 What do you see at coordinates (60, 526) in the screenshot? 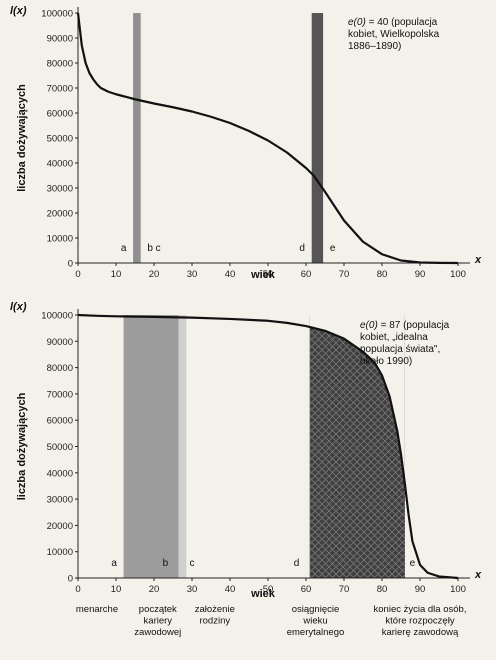
I see `chart2-y-tick-label: 20000` at bounding box center [60, 526].